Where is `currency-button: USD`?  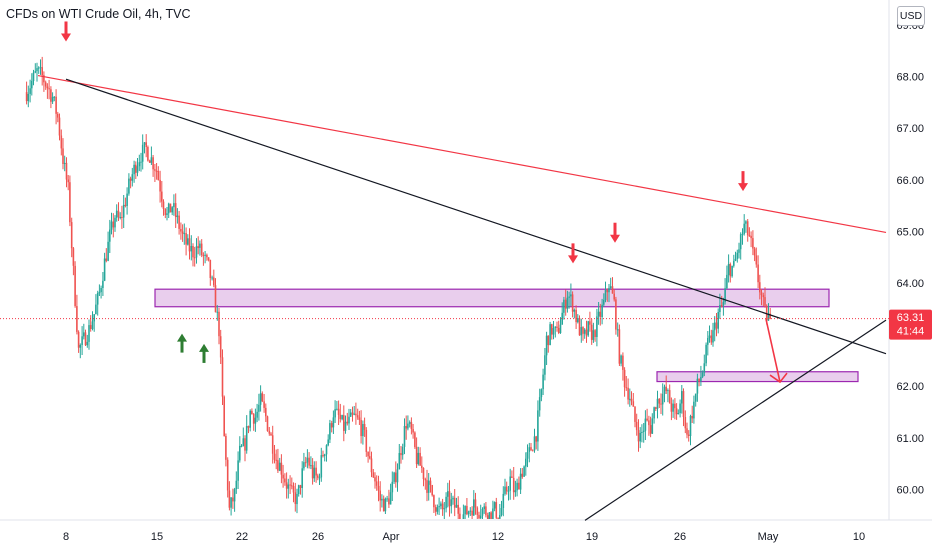
currency-button: USD is located at coordinates (911, 16).